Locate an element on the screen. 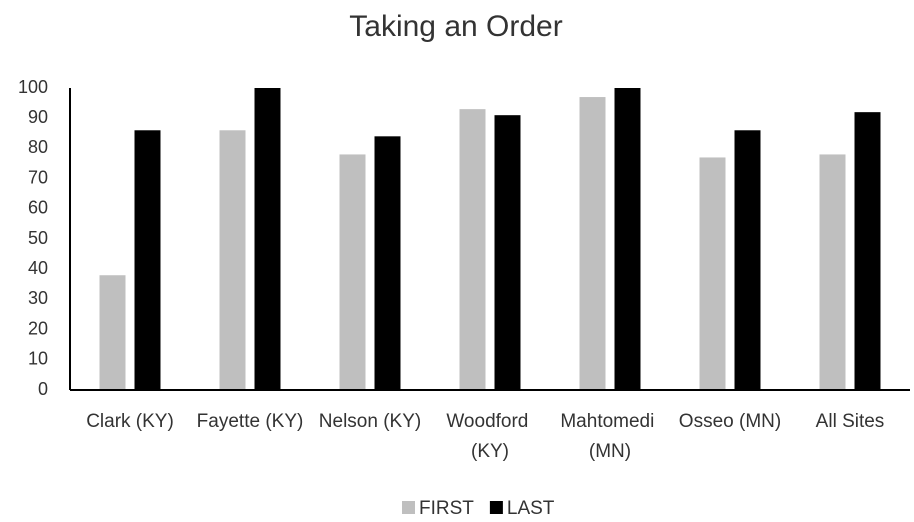  x-tick-label: All Sites is located at coordinates (850, 421).